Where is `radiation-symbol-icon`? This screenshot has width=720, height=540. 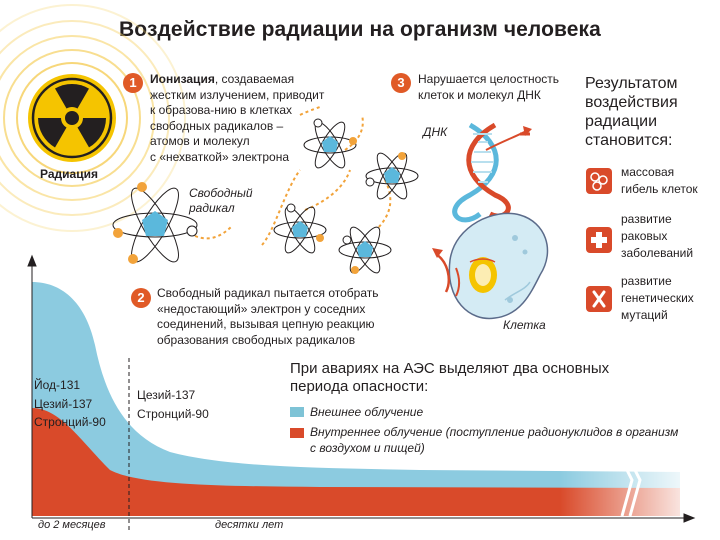
radiation-symbol-icon is located at coordinates (72, 118).